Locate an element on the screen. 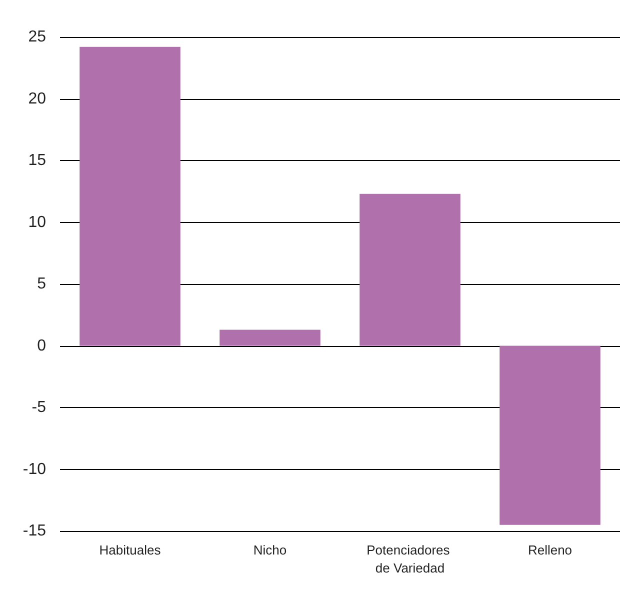 This screenshot has height=589, width=638. x-tick-label: Habituales is located at coordinates (130, 550).